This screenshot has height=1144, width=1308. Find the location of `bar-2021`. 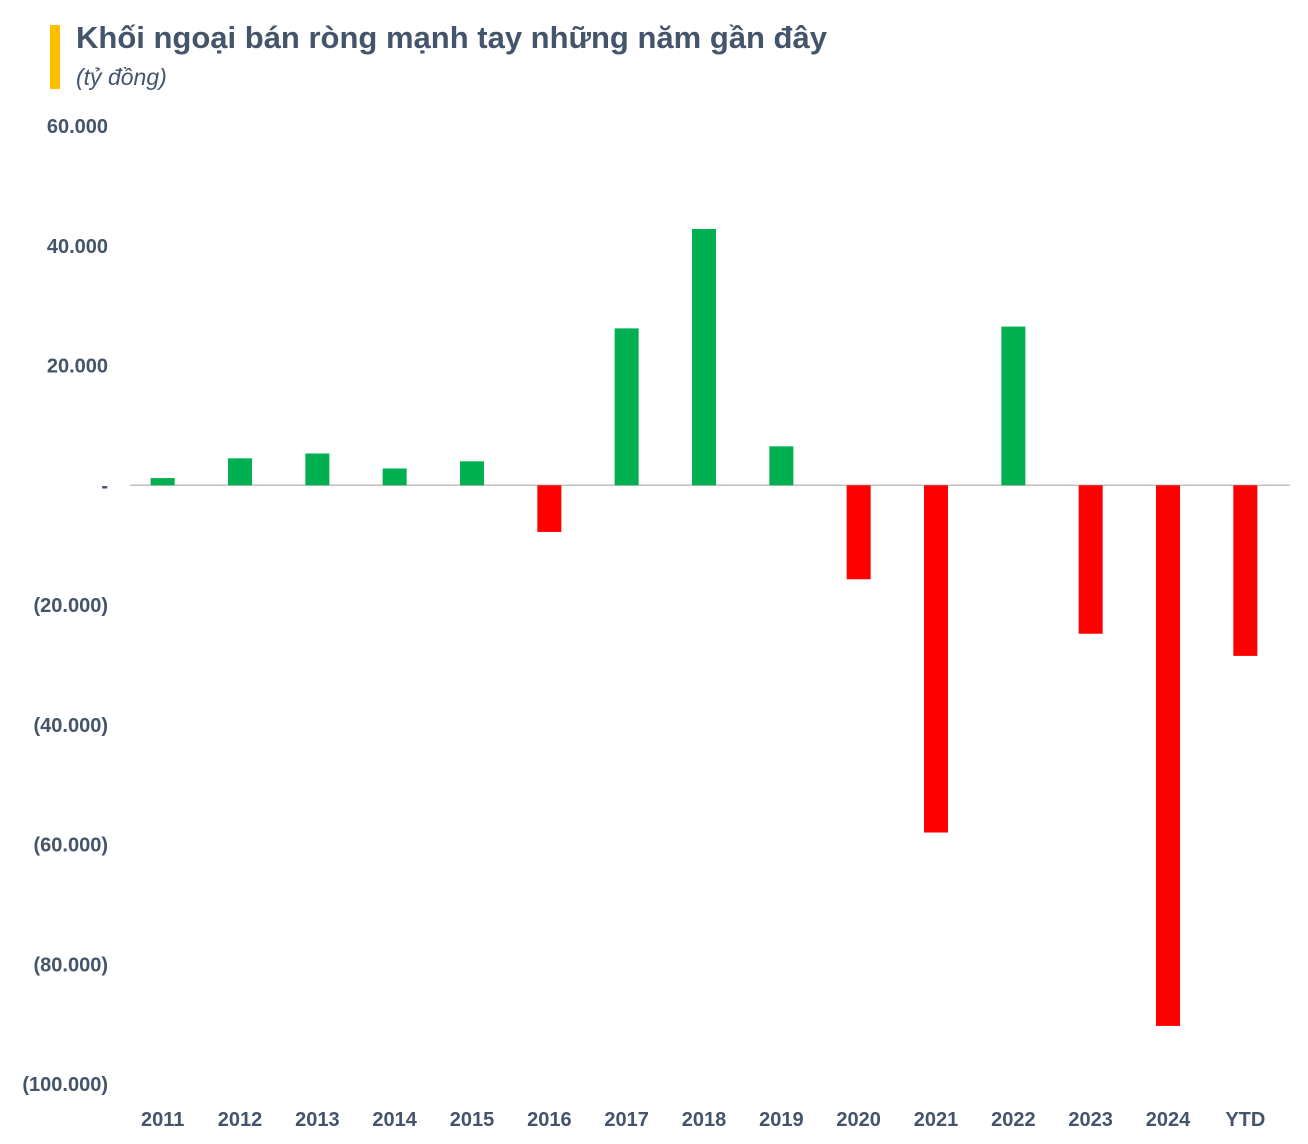

bar-2021 is located at coordinates (936, 659).